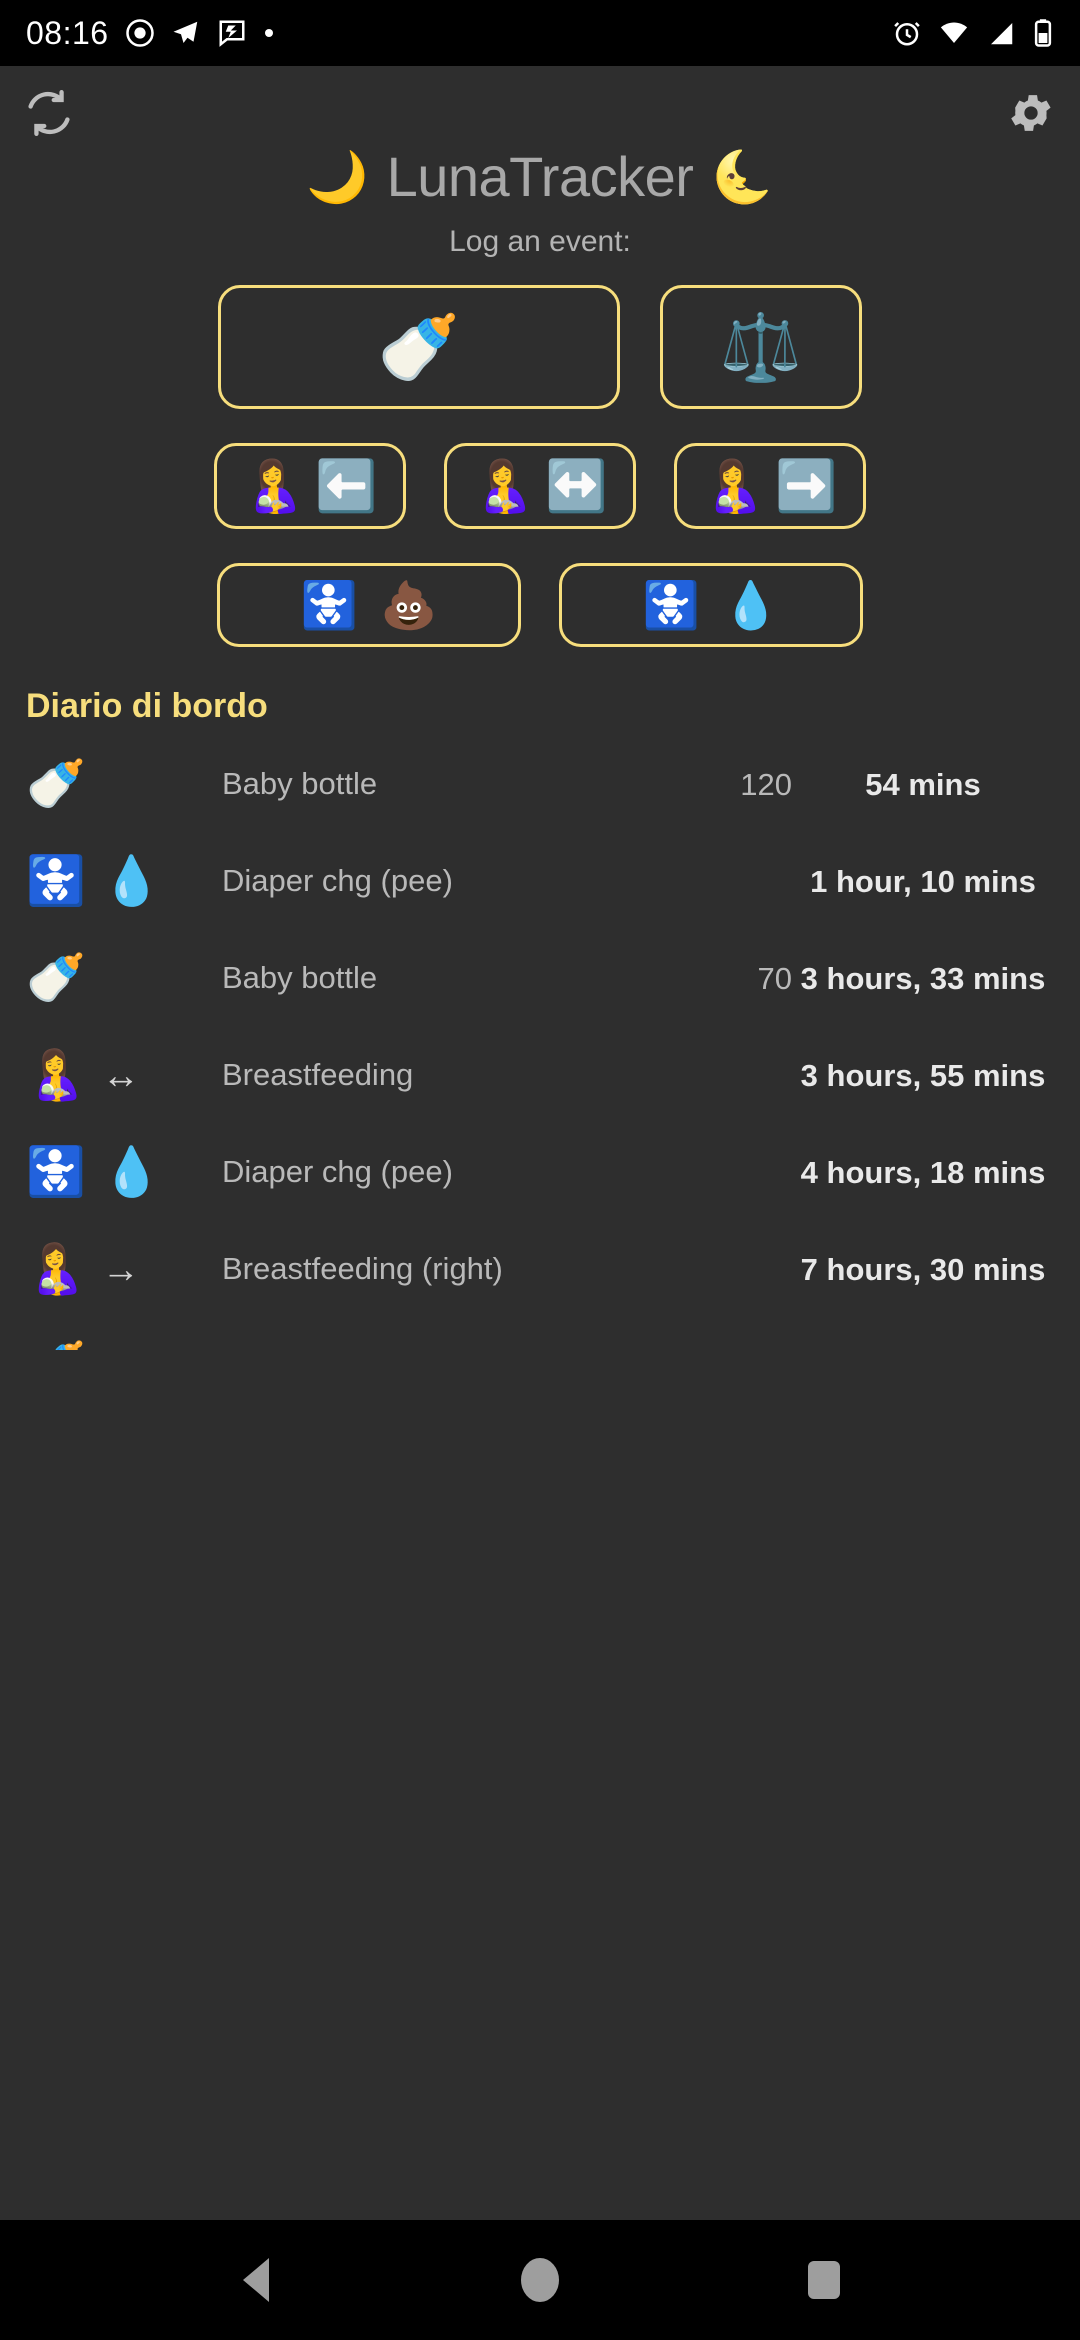 The width and height of the screenshot is (1080, 2340). I want to click on log-row-time-ago: 7 hours, 30 mins, so click(923, 1269).